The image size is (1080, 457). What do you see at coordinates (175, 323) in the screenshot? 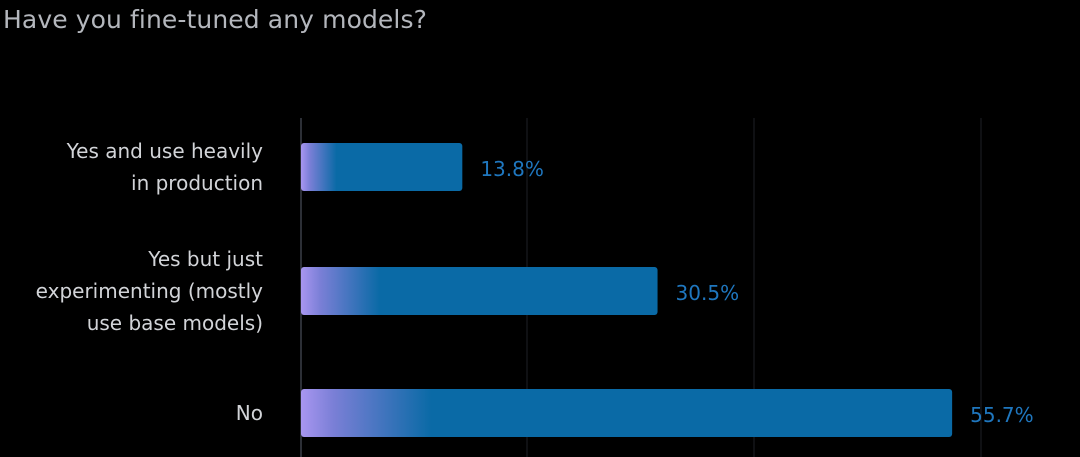
I see `category-label-line: use base models)` at bounding box center [175, 323].